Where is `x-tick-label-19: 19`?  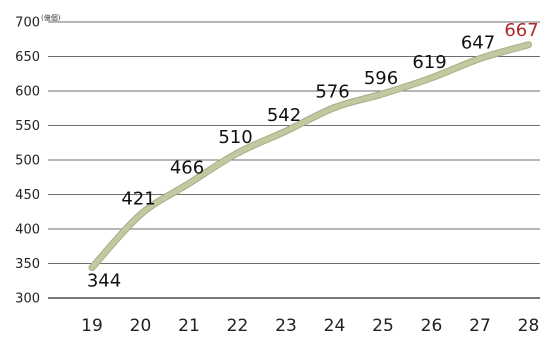 x-tick-label-19: 19 is located at coordinates (92, 326).